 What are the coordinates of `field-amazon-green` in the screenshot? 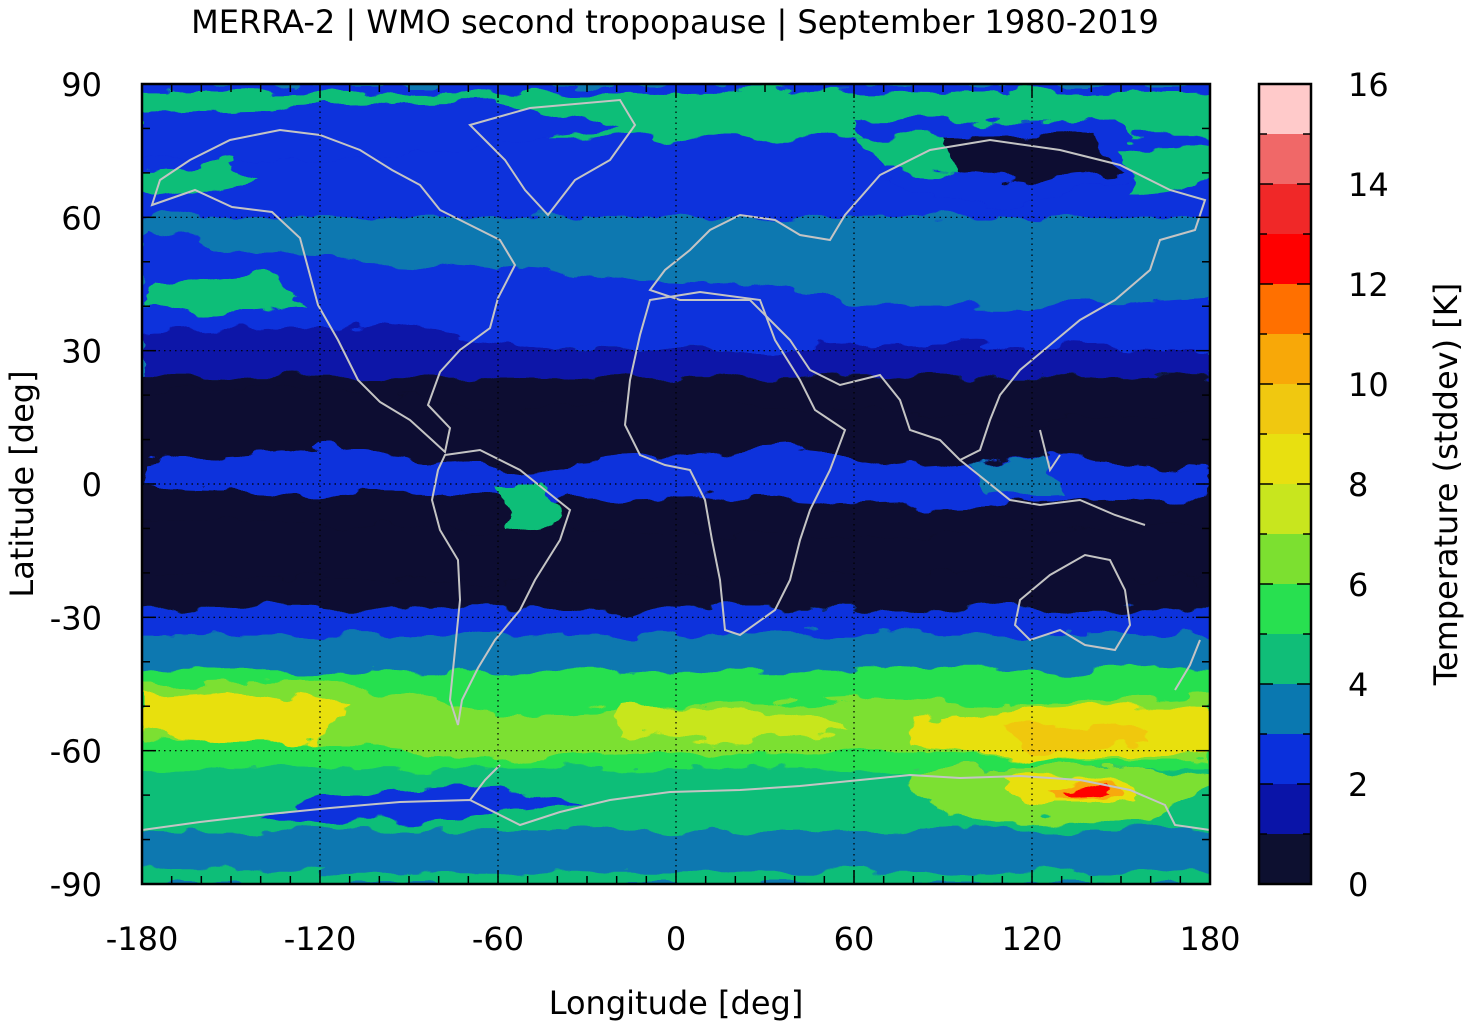 It's located at (528, 506).